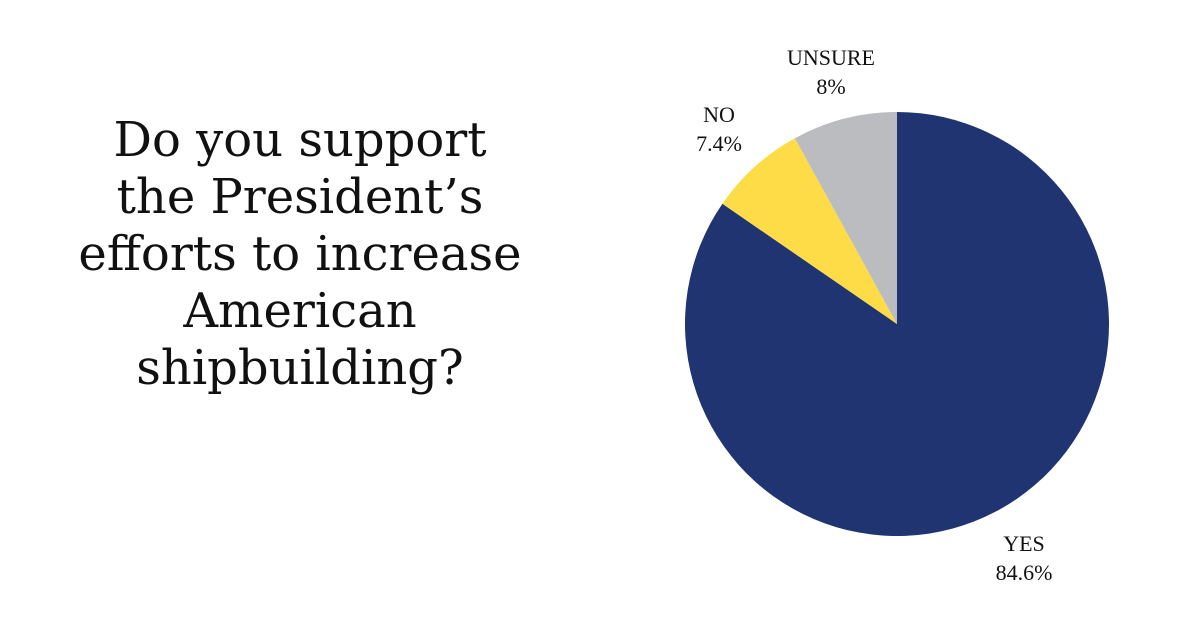 This screenshot has width=1200, height=630. What do you see at coordinates (300, 197) in the screenshot?
I see `question-line: the President’s` at bounding box center [300, 197].